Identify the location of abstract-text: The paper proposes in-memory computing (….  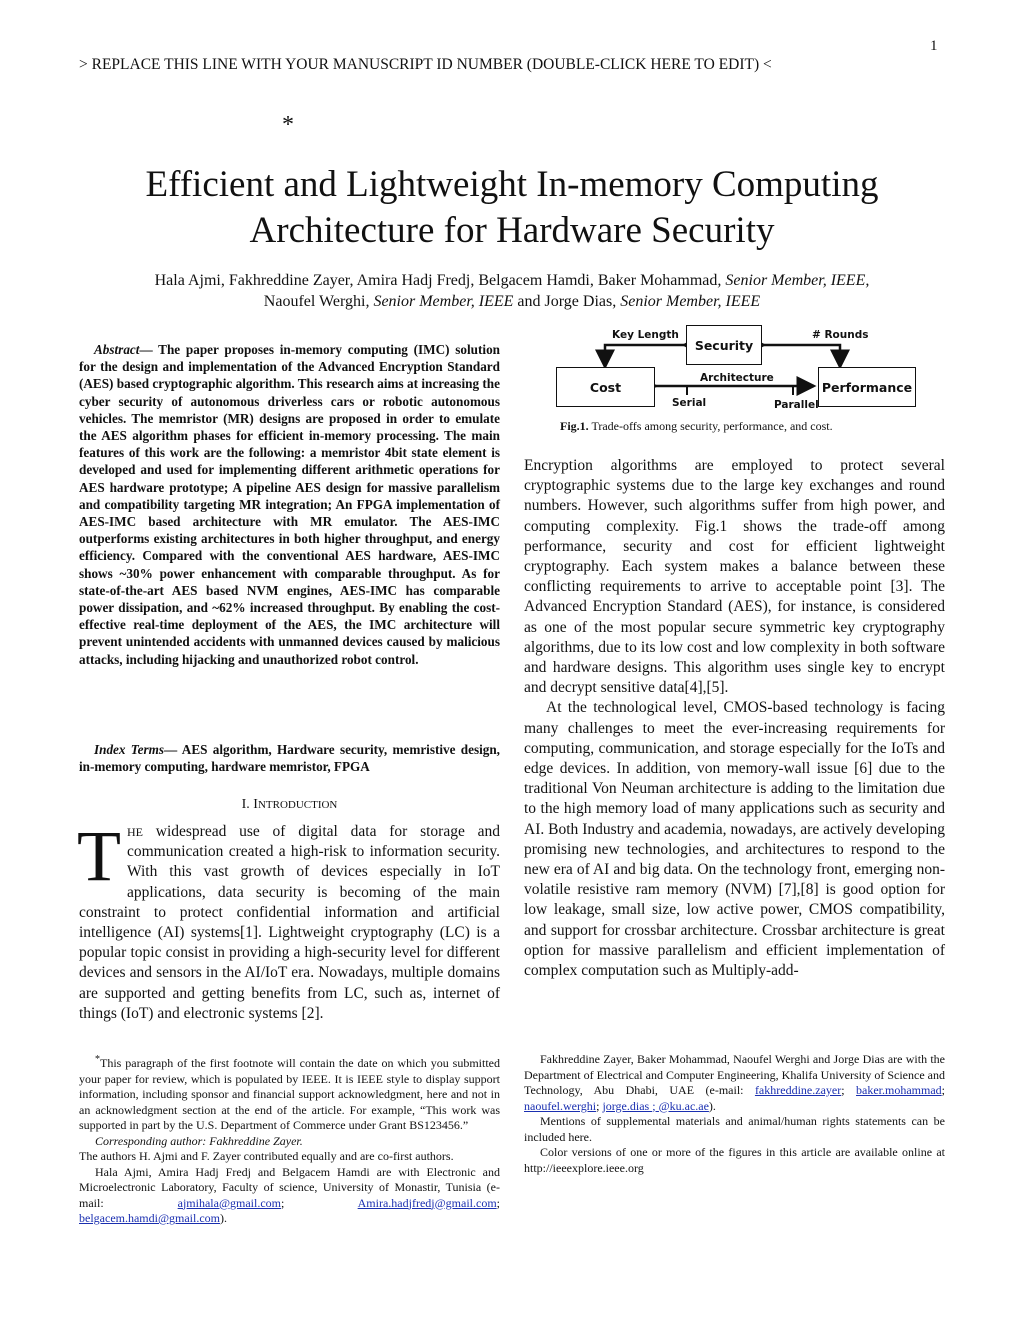
(289, 504).